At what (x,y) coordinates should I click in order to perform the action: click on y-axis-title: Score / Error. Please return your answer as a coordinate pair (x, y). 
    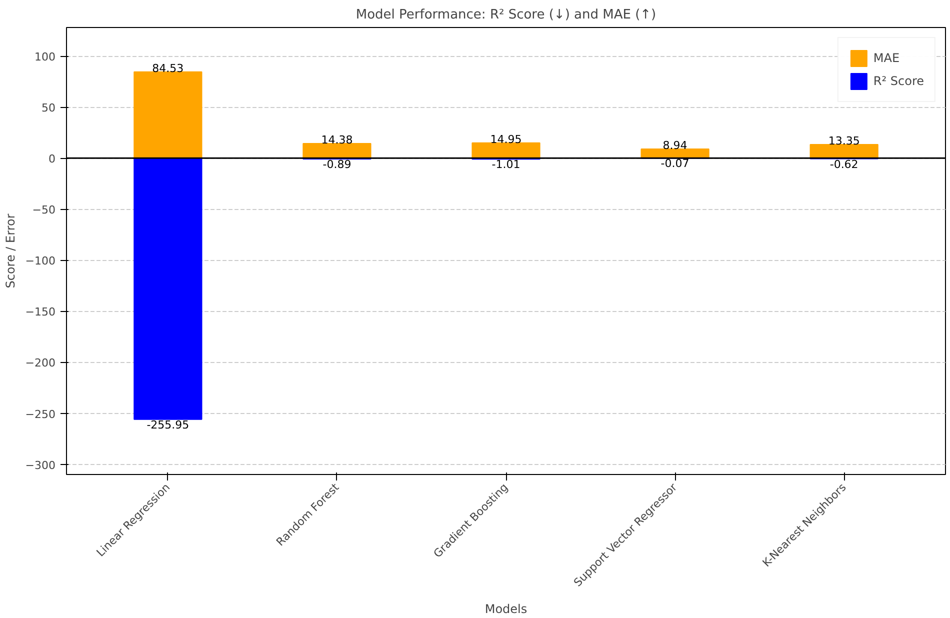
    Looking at the image, I should click on (10, 251).